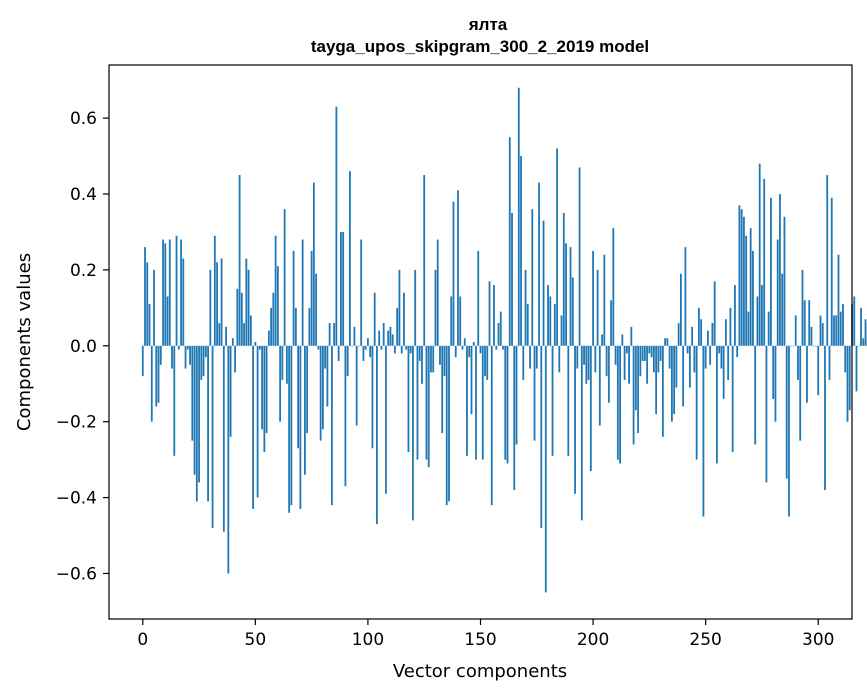 The image size is (867, 696). Describe the element at coordinates (485, 634) in the screenshot. I see `x-axis-ticks: 0 50 100 150 200 250 300` at that location.